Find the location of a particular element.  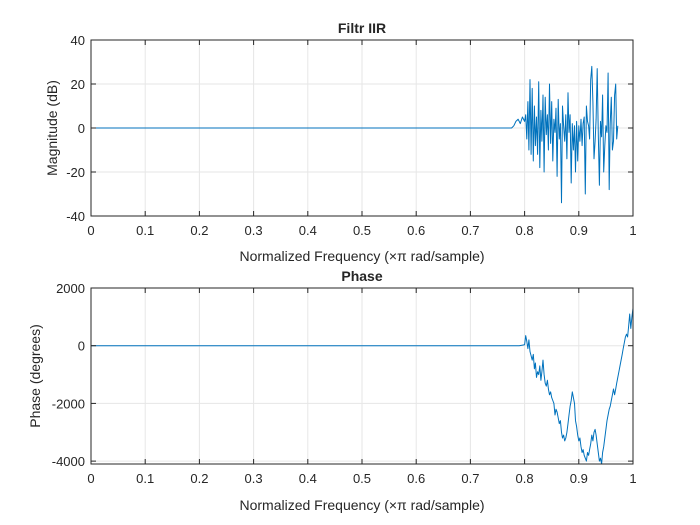

magnitude-x-tick-label: 1 is located at coordinates (632, 230).